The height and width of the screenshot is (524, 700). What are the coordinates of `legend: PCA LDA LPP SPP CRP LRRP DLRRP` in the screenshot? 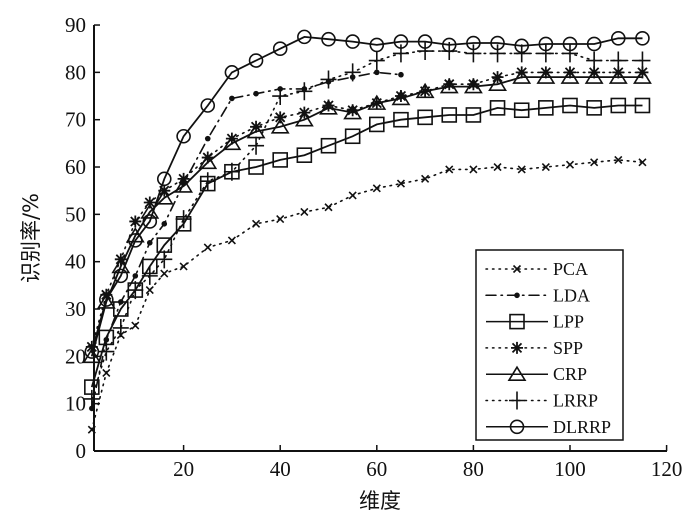 It's located at (549, 345).